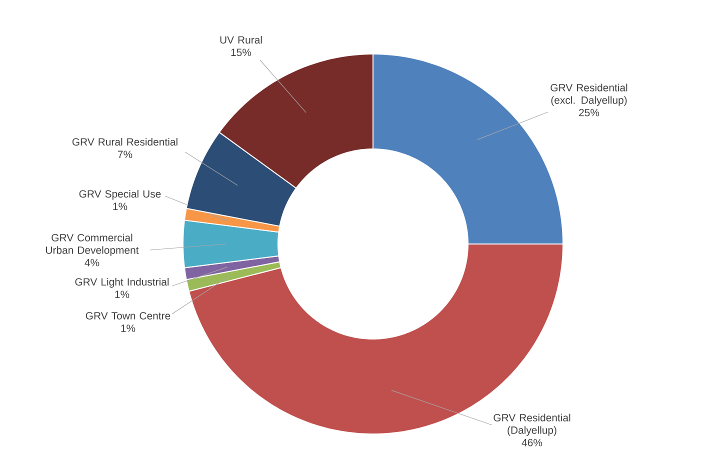  What do you see at coordinates (92, 262) in the screenshot?
I see `data-label: 4%` at bounding box center [92, 262].